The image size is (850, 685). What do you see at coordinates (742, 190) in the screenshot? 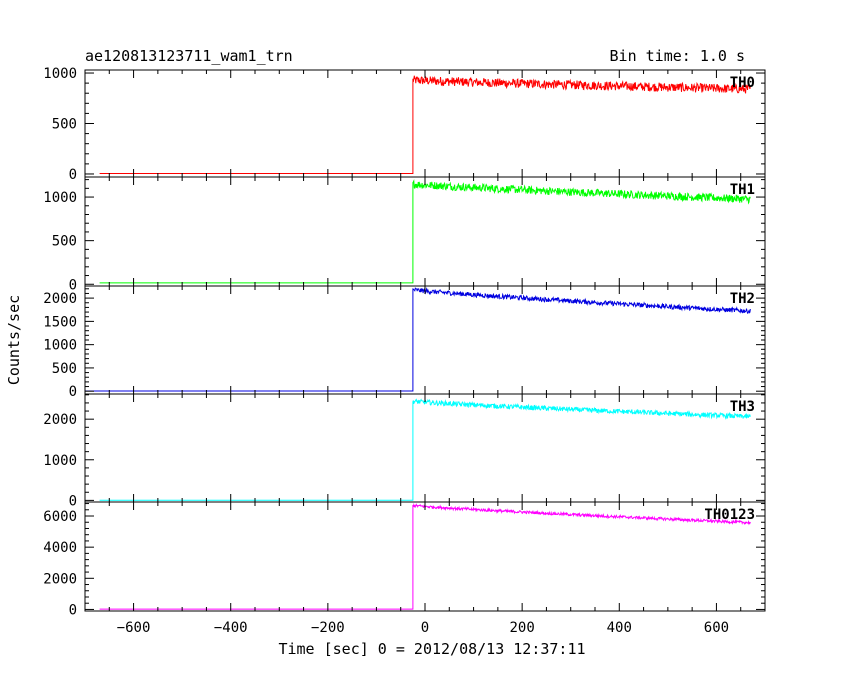
I see `panel-label: TH1` at bounding box center [742, 190].